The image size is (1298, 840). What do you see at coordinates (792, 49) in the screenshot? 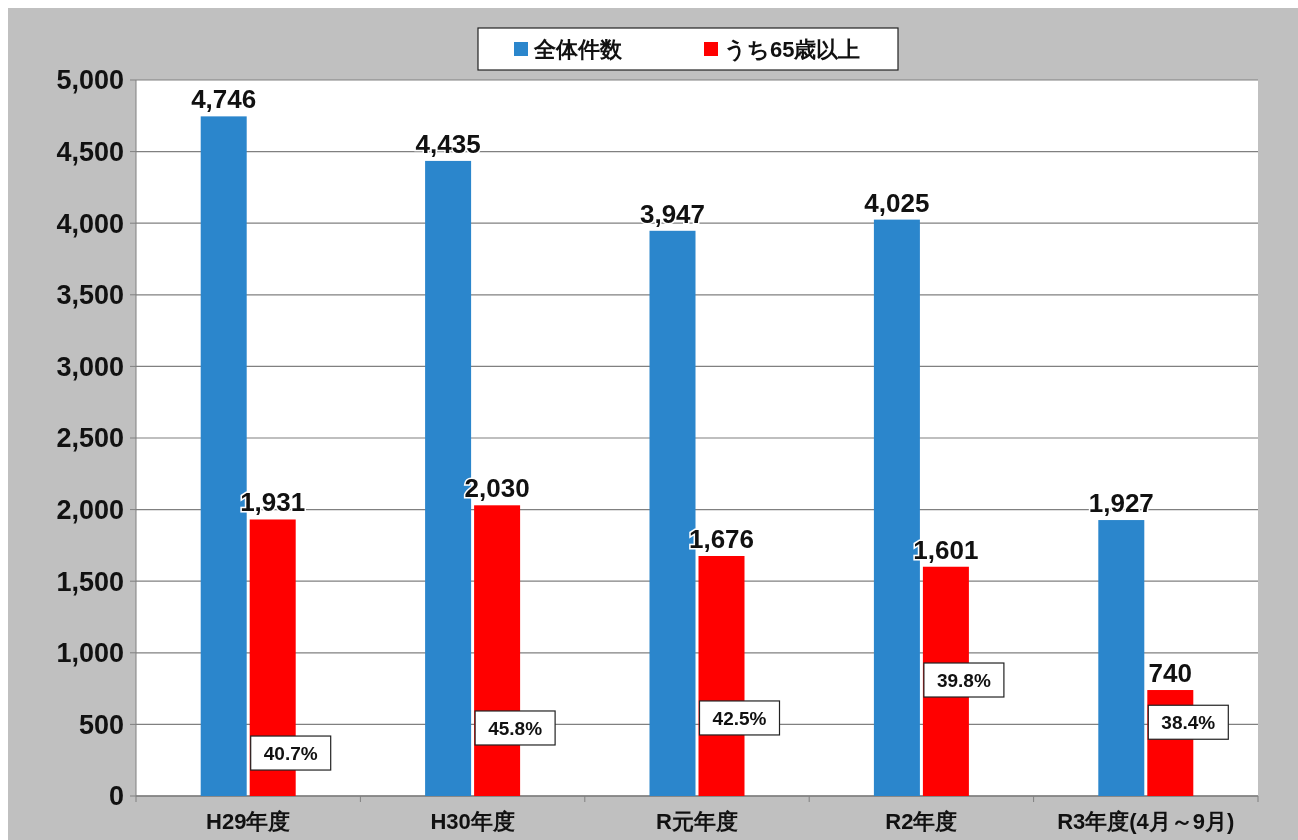
I see `legend-label: うち65歳以上` at bounding box center [792, 49].